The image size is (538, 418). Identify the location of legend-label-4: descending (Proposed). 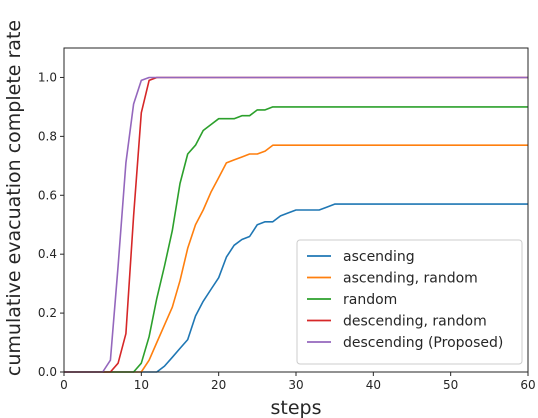
(423, 343).